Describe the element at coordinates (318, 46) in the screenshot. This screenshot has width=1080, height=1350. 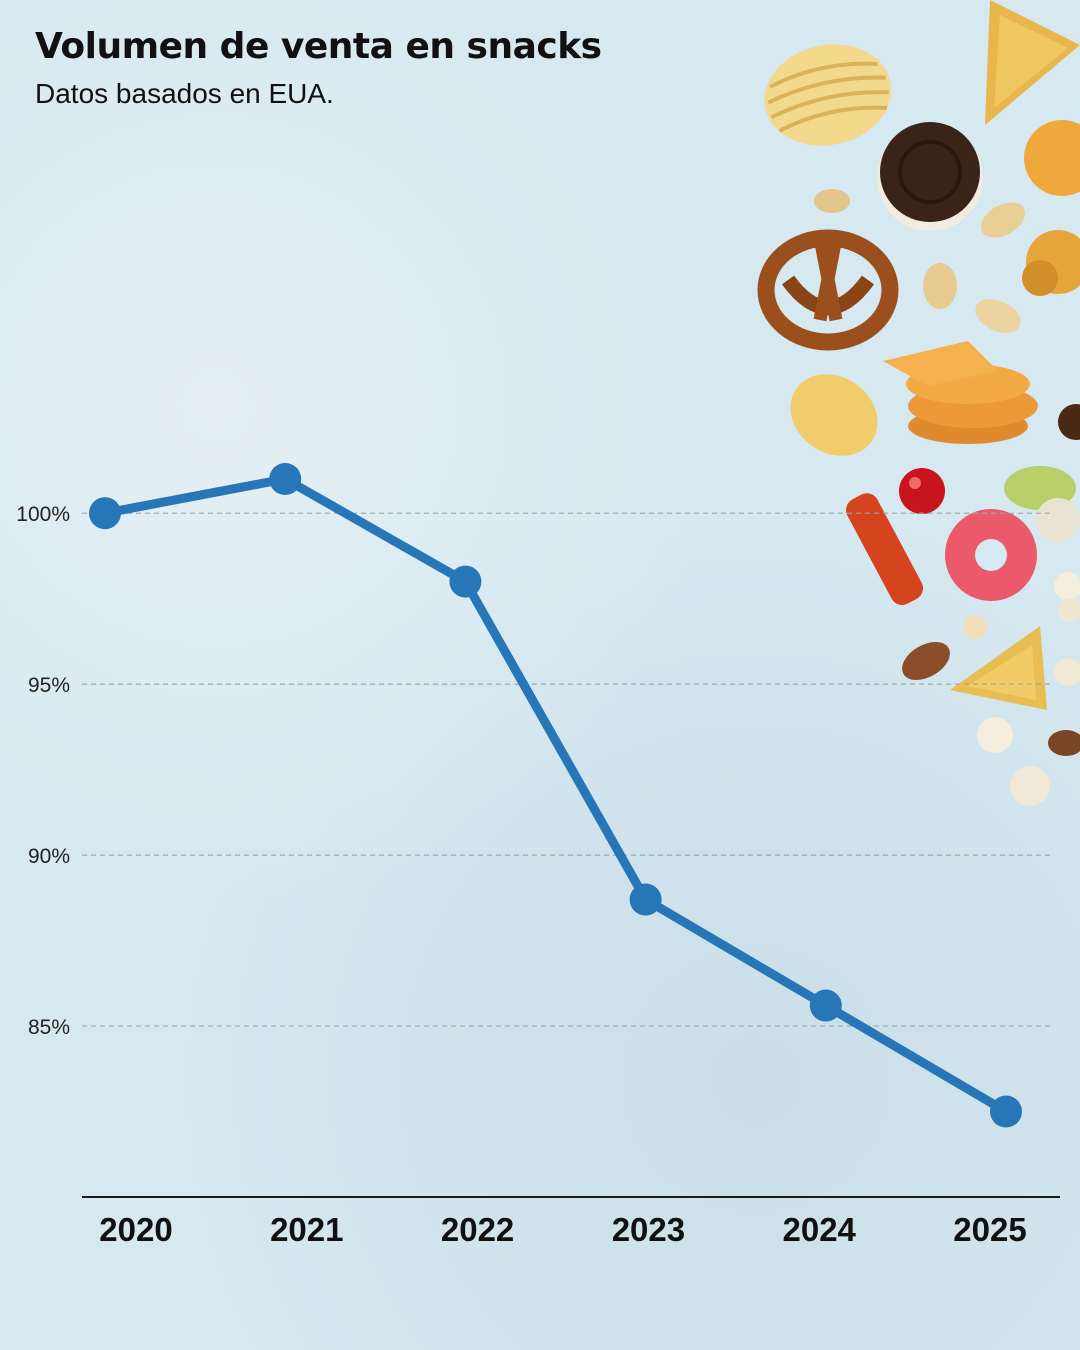
I see `chart-title: Volumen de venta en snacks` at that location.